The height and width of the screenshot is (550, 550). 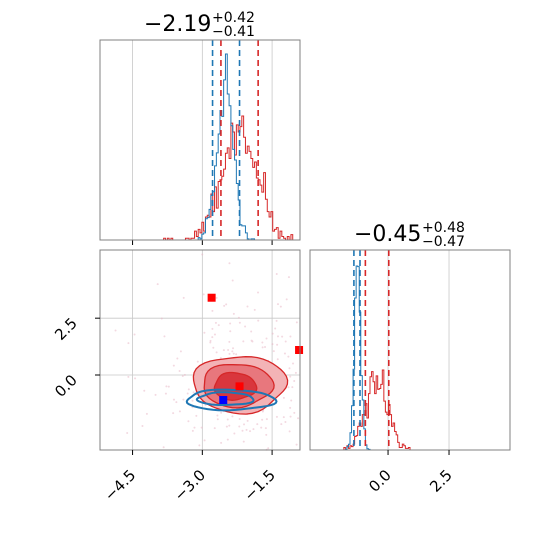 What do you see at coordinates (200, 178) in the screenshot?
I see `histogram-red` at bounding box center [200, 178].